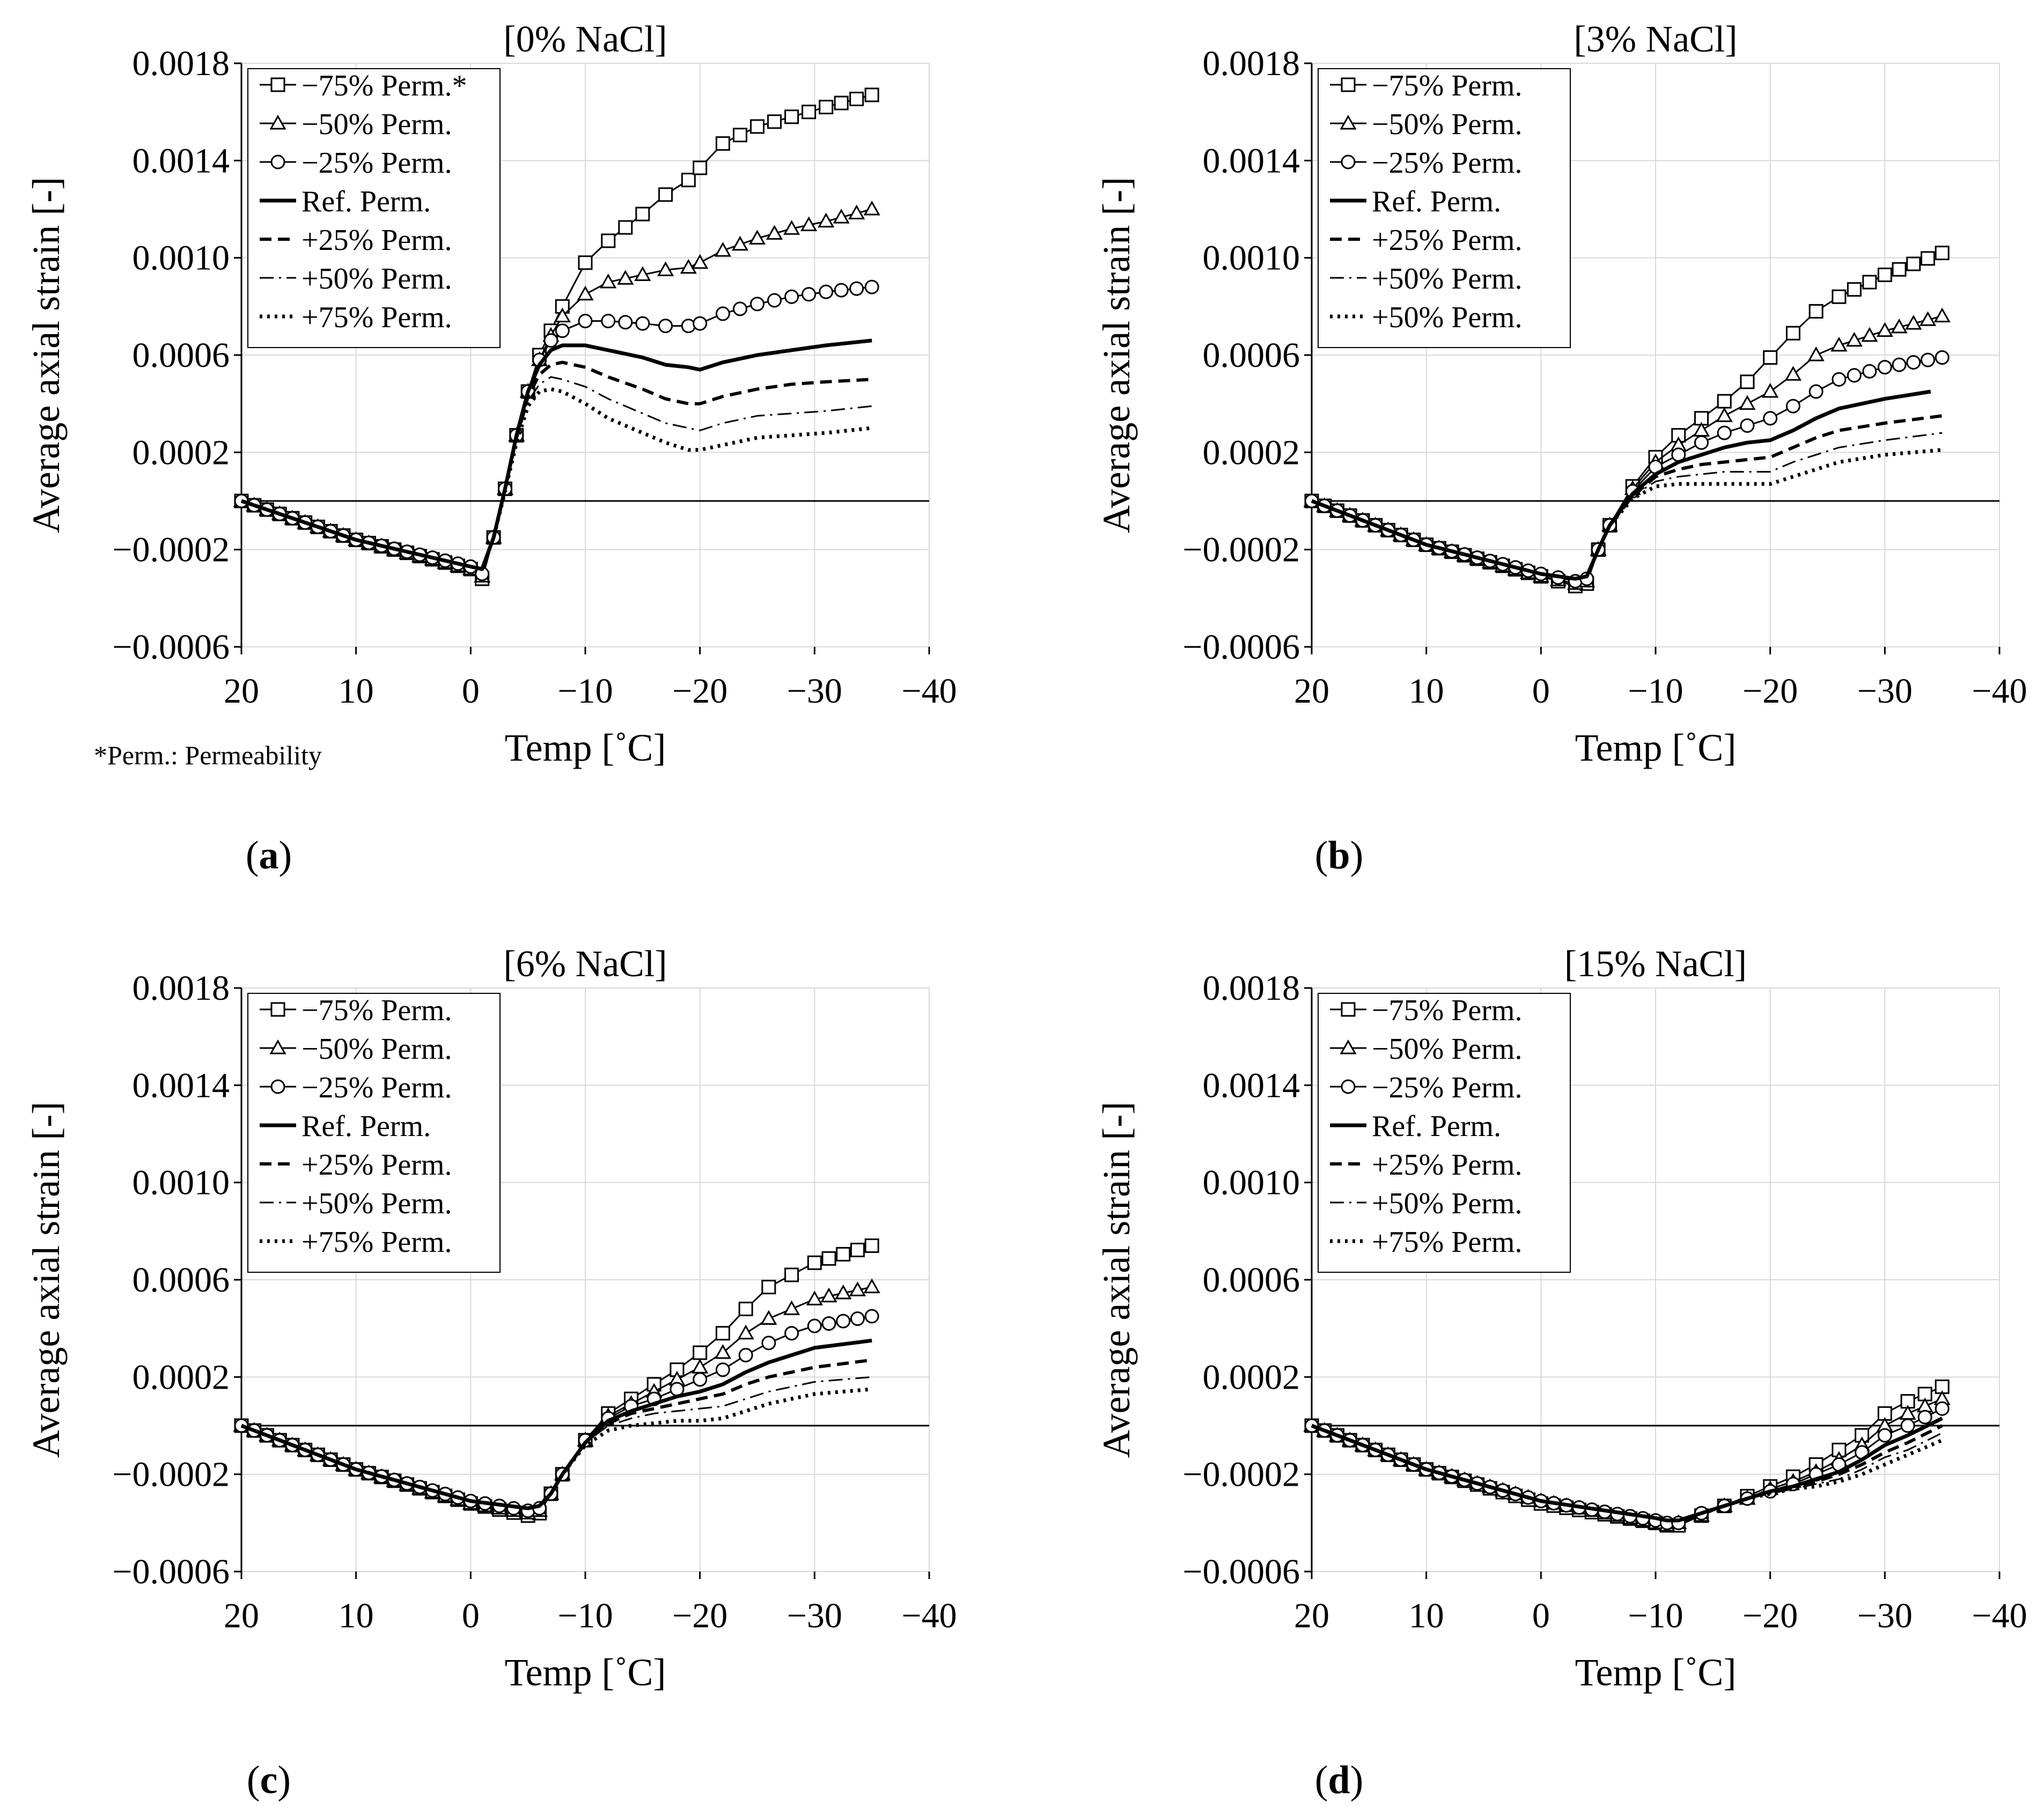  Describe the element at coordinates (1655, 964) in the screenshot. I see `chart-title: [15% NaCl]` at that location.